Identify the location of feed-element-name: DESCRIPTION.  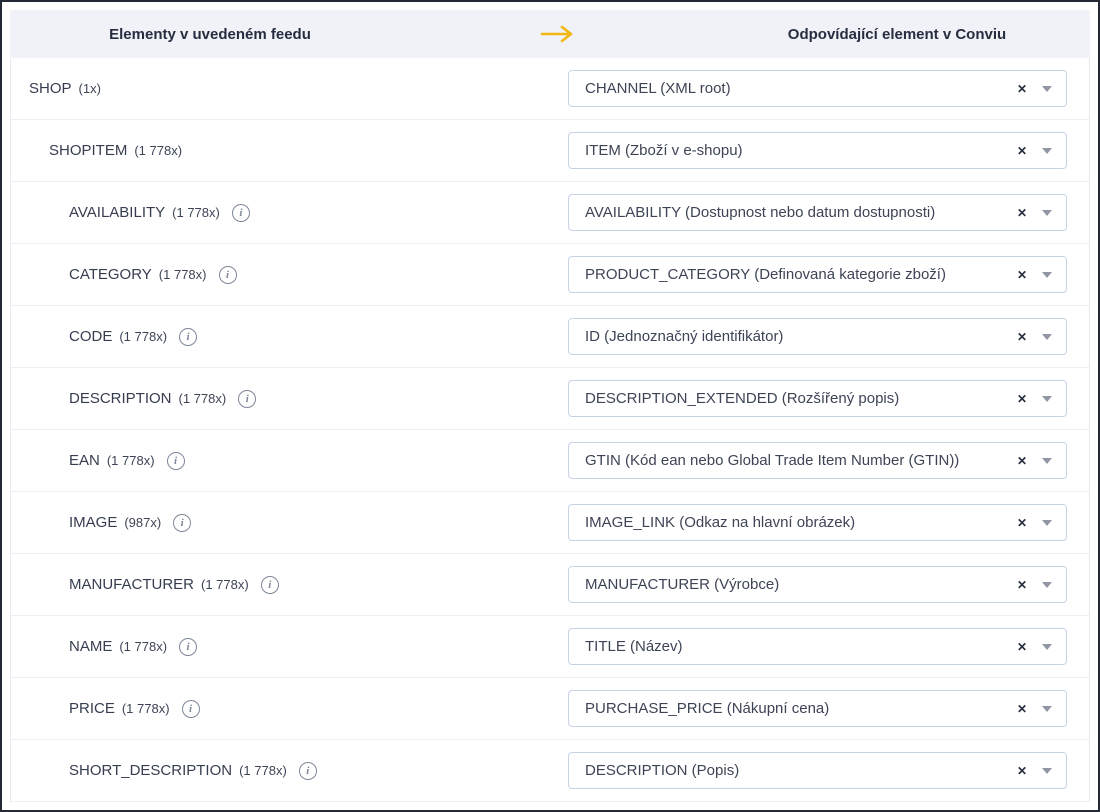
(120, 398).